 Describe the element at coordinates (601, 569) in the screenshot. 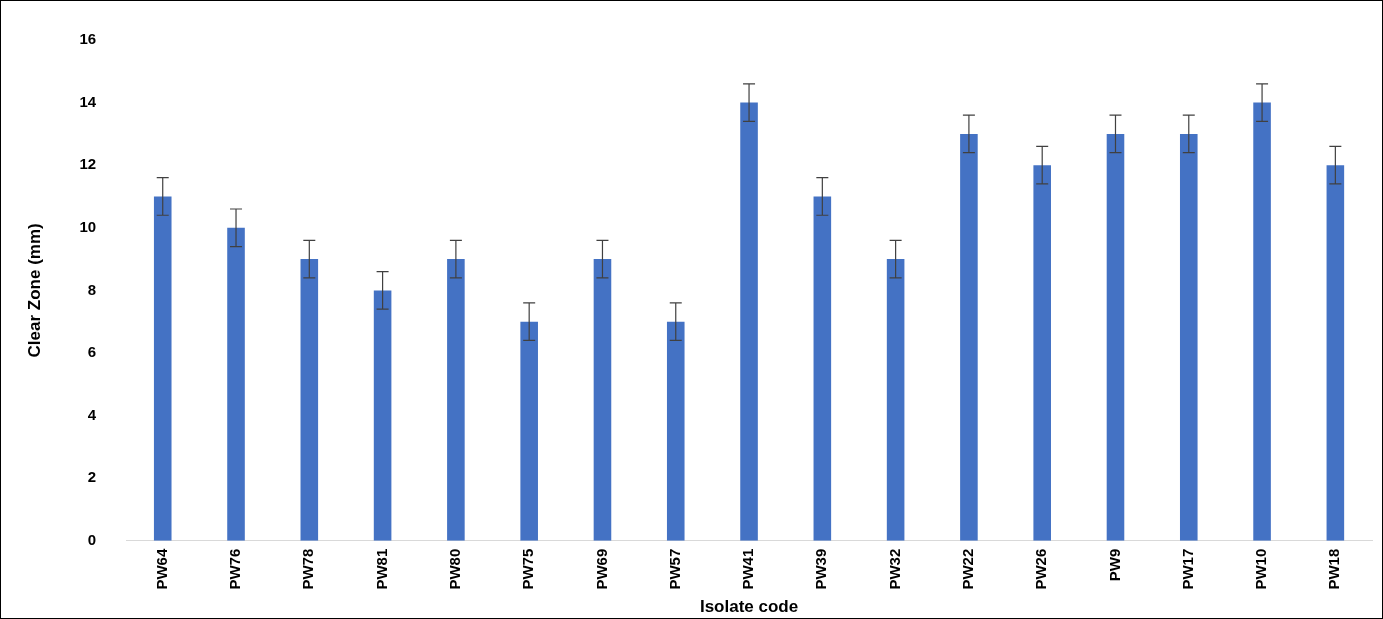

I see `x-tick-label: PW69` at that location.